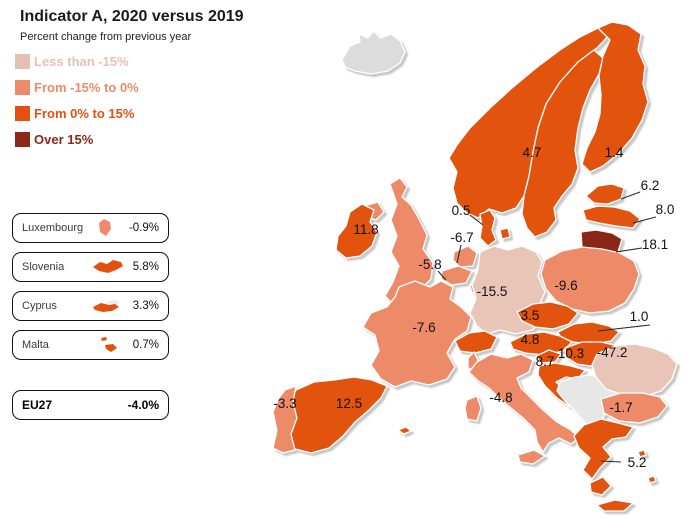 This screenshot has width=687, height=523. Describe the element at coordinates (459, 254) in the screenshot. I see `callout-line-netherlands` at that location.